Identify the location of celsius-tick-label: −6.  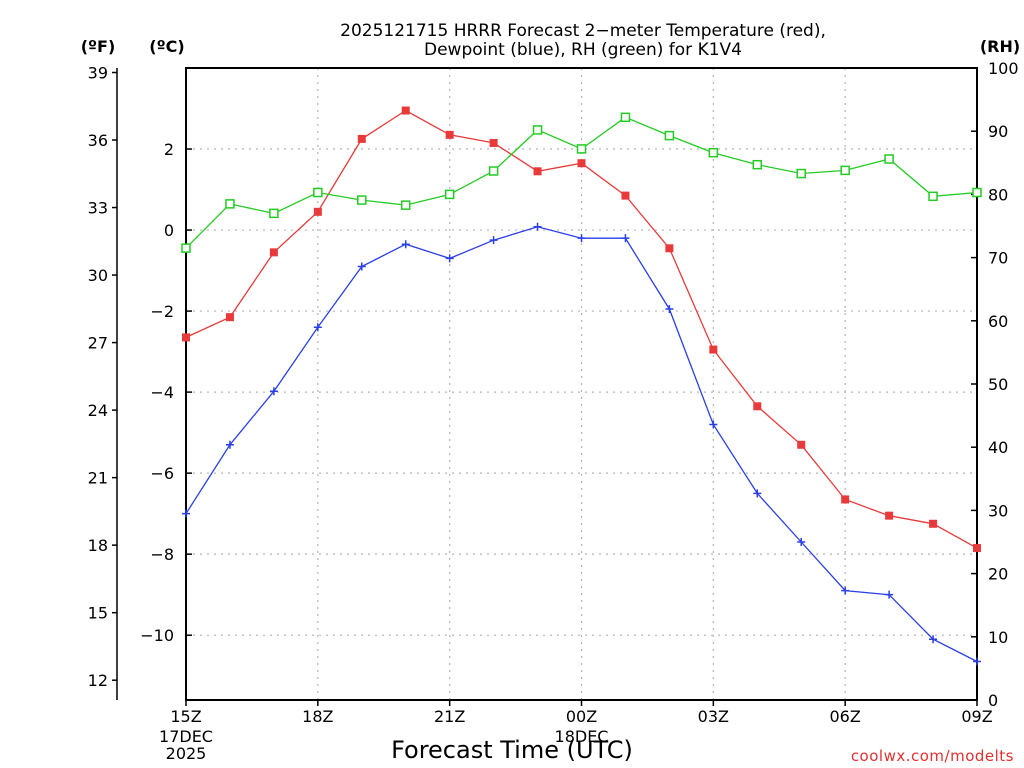
(162, 473).